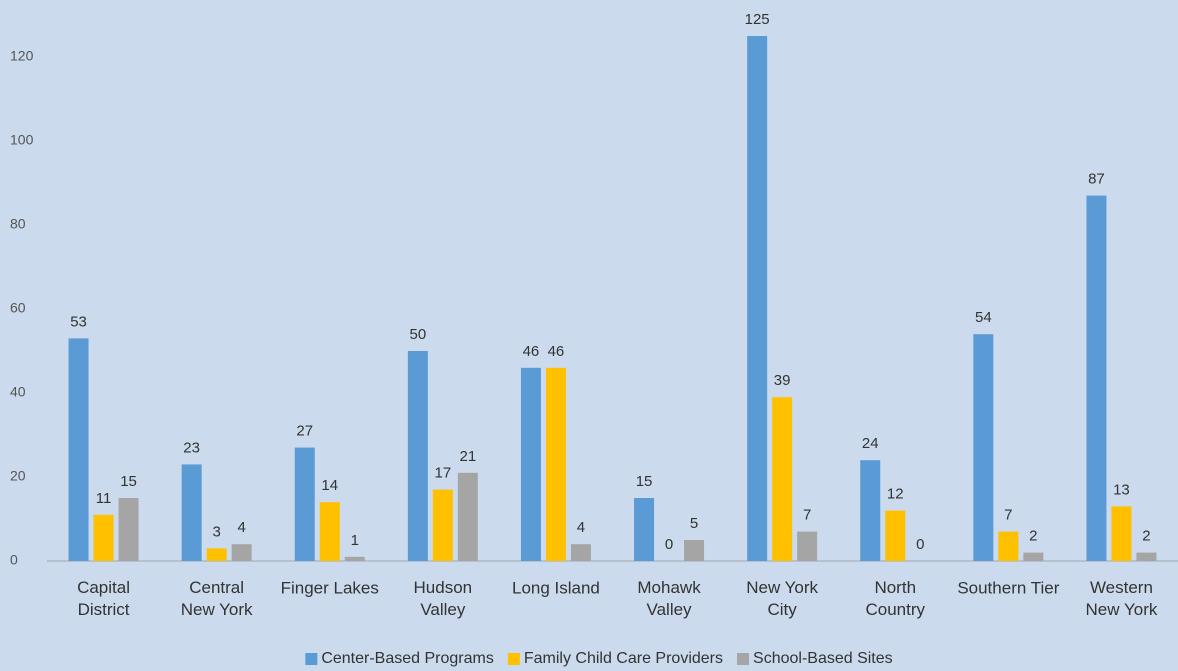 The width and height of the screenshot is (1178, 671). What do you see at coordinates (22, 56) in the screenshot?
I see `y-tick-label: 120` at bounding box center [22, 56].